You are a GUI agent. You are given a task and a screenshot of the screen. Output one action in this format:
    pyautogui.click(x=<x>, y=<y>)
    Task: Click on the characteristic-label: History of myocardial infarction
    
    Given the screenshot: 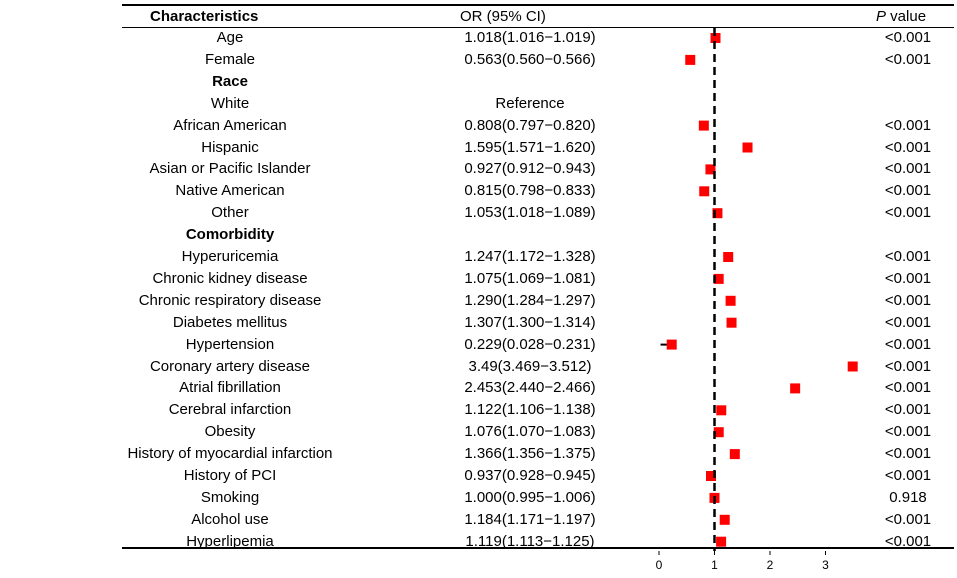 What is the action you would take?
    pyautogui.click(x=230, y=454)
    